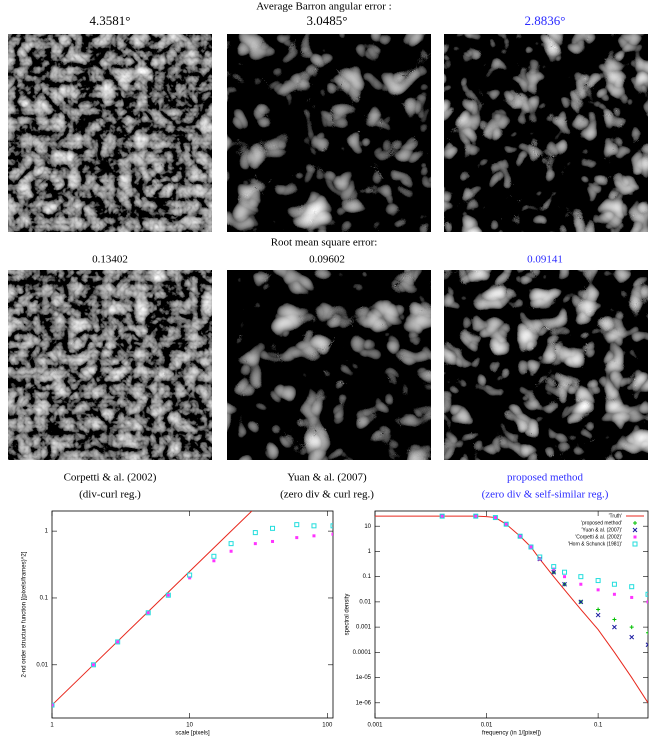 Image resolution: width=649 pixels, height=738 pixels. What do you see at coordinates (375, 726) in the screenshot?
I see `x-tick-label: 0.001` at bounding box center [375, 726].